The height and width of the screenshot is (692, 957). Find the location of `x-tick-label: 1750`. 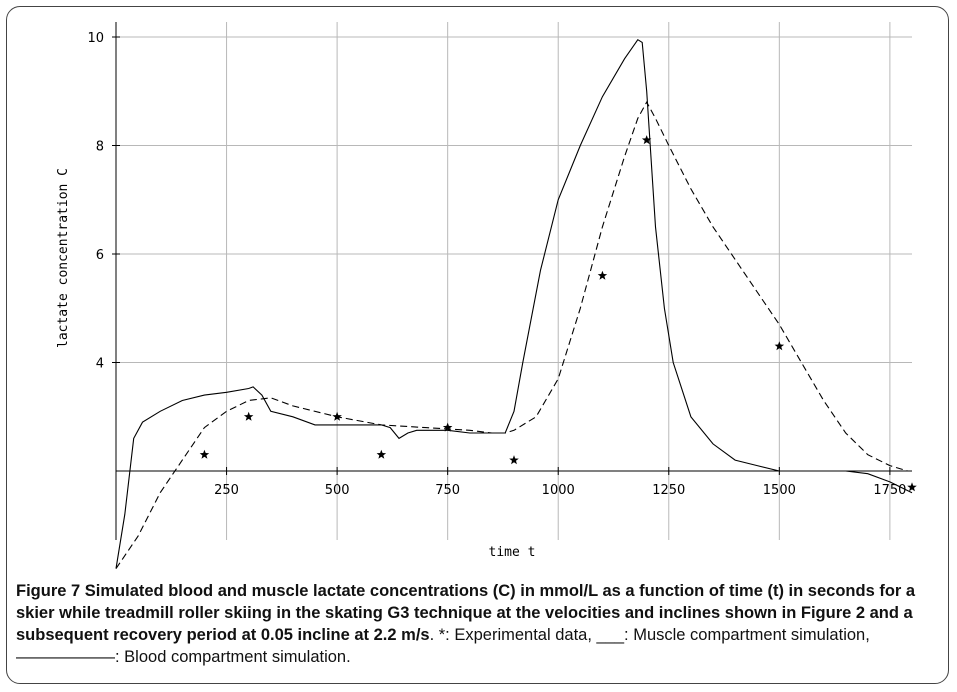

x-tick-label: 1750 is located at coordinates (889, 490).